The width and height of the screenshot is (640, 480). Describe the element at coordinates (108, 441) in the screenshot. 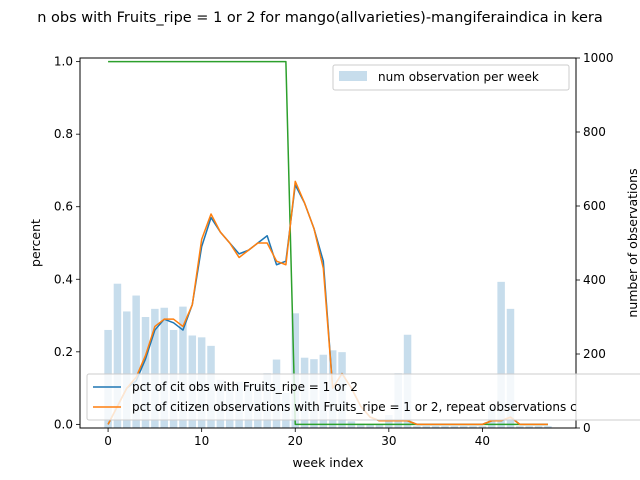

I see `x-tick-label: 0` at that location.